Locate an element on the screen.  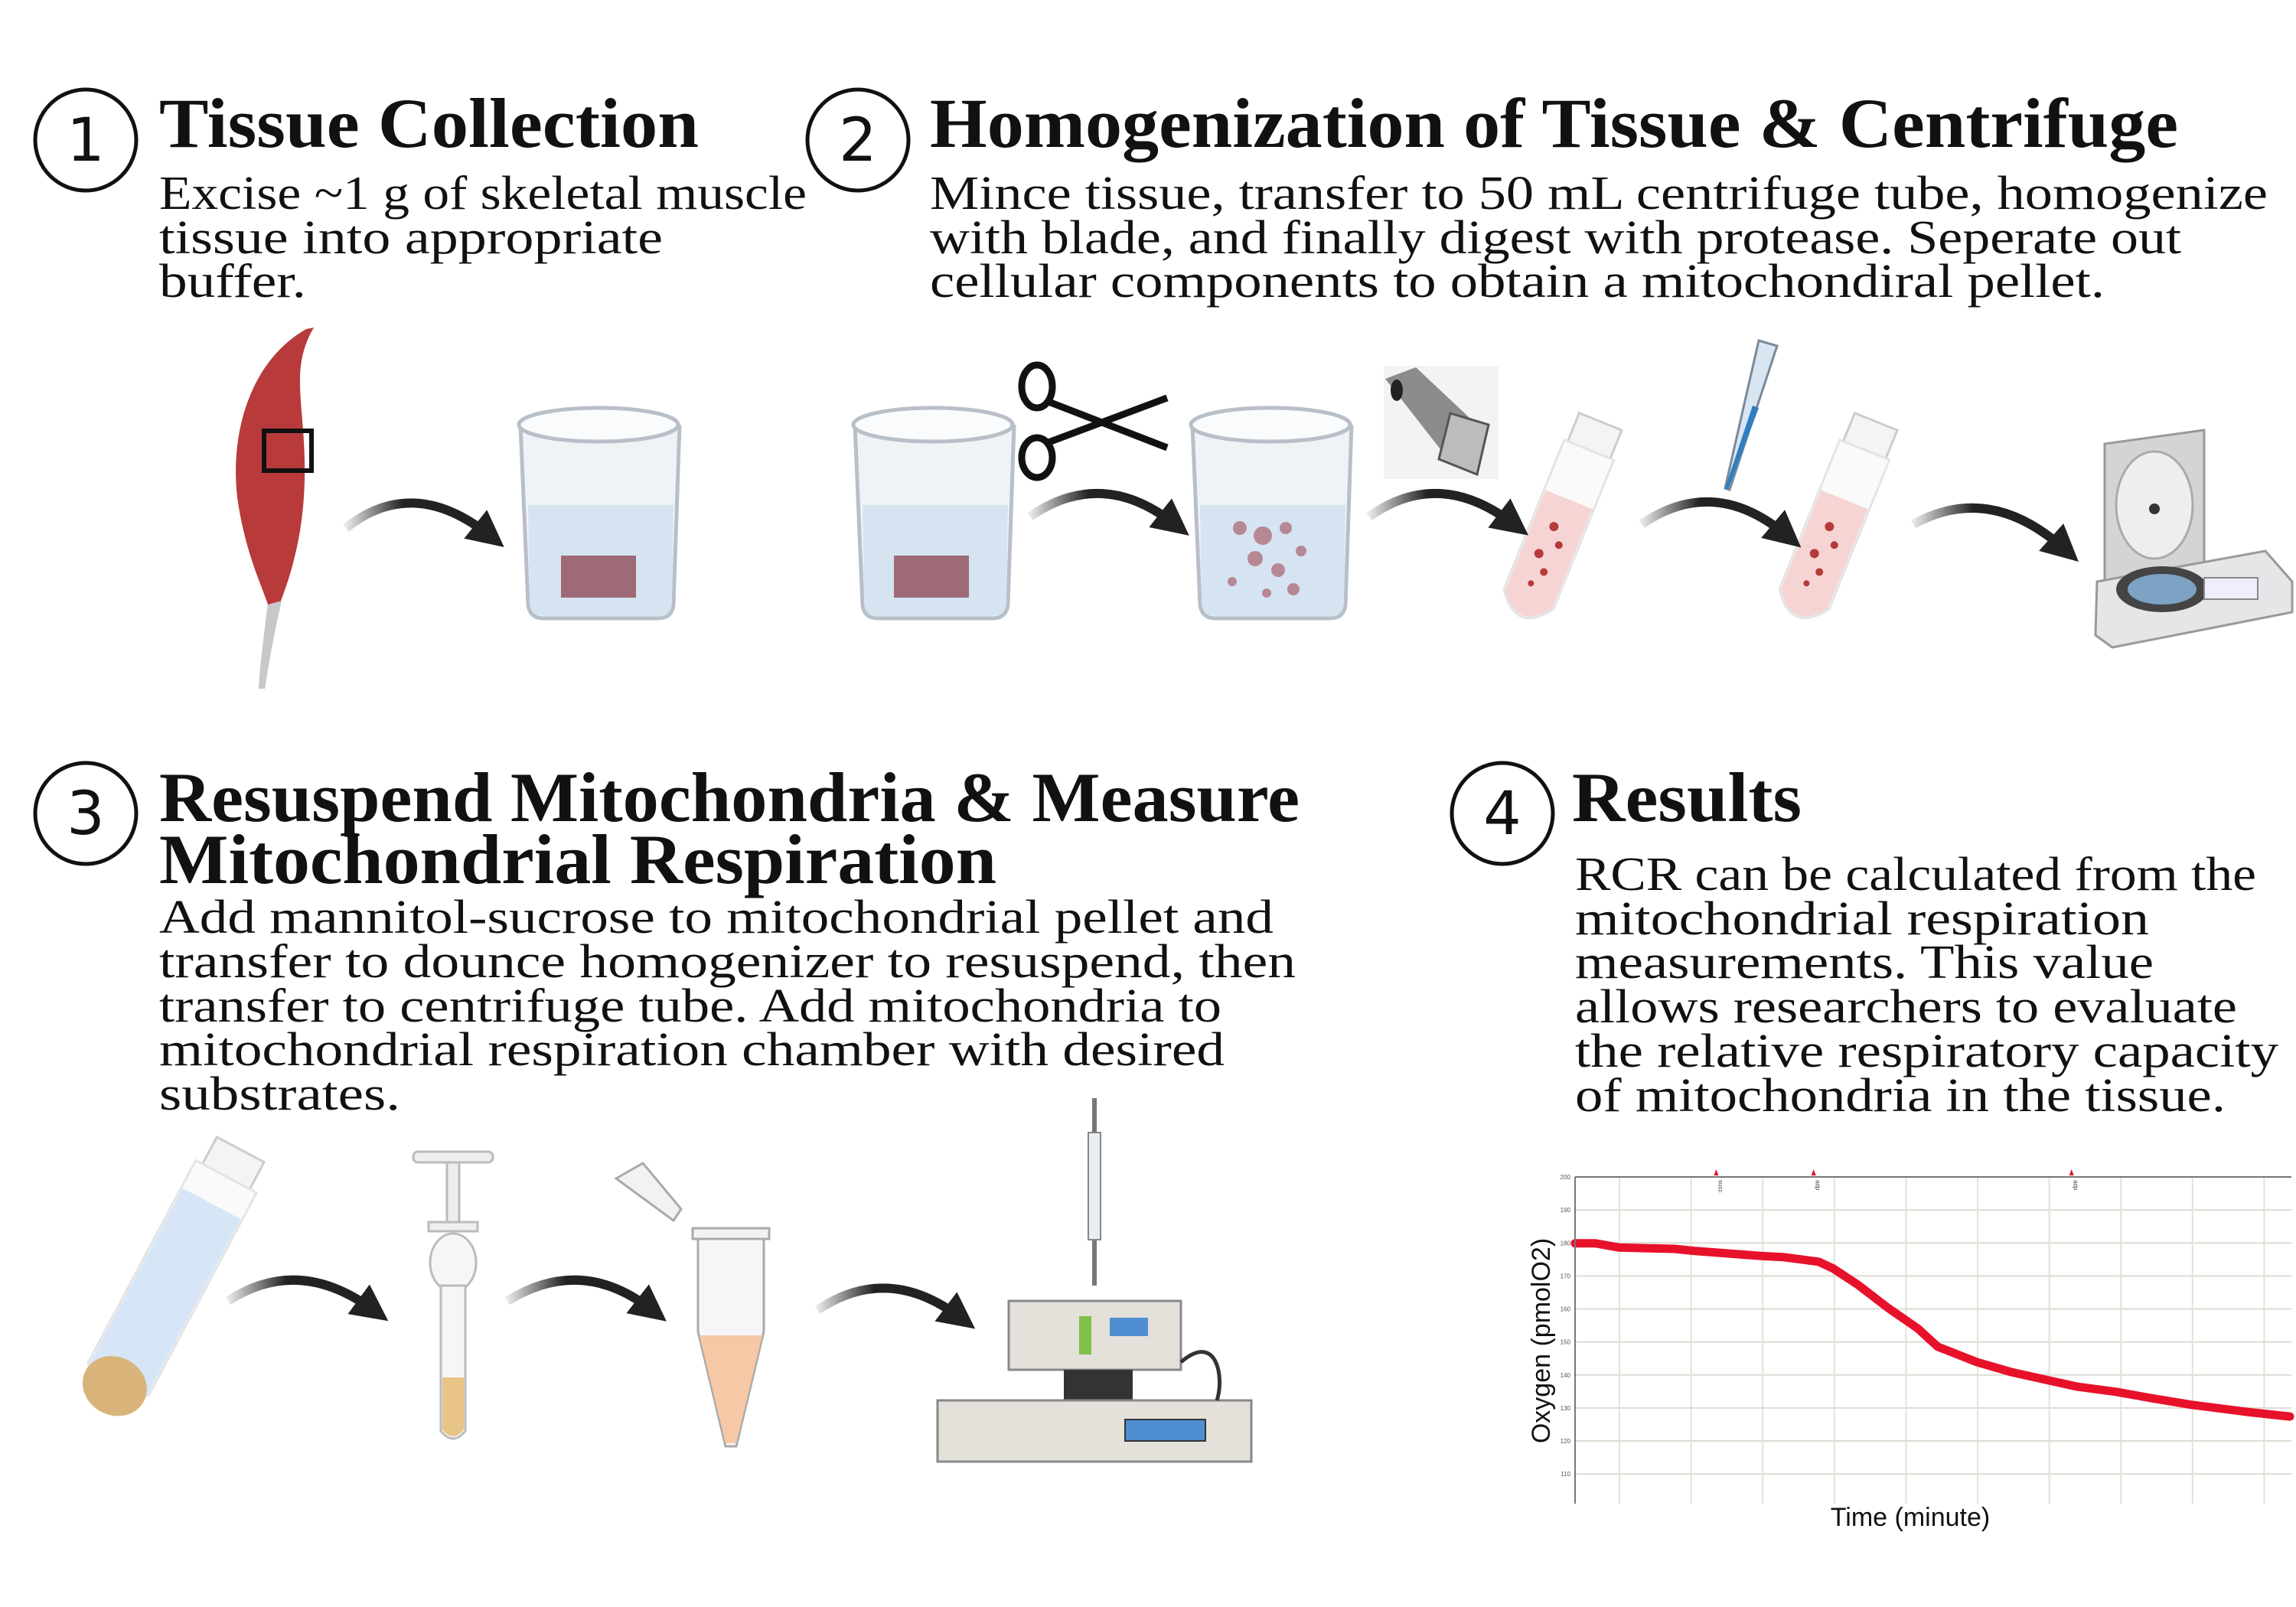
step-number: 1 is located at coordinates (86, 140).